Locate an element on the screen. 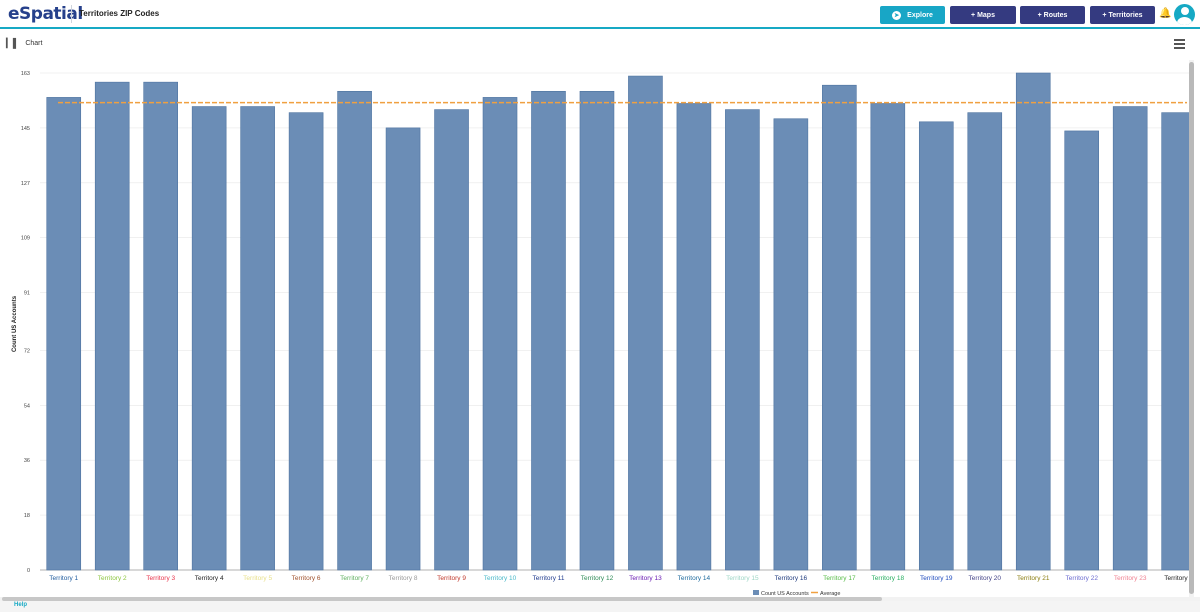 This screenshot has width=1200, height=612. x-tick-label: Territory 12 is located at coordinates (597, 578).